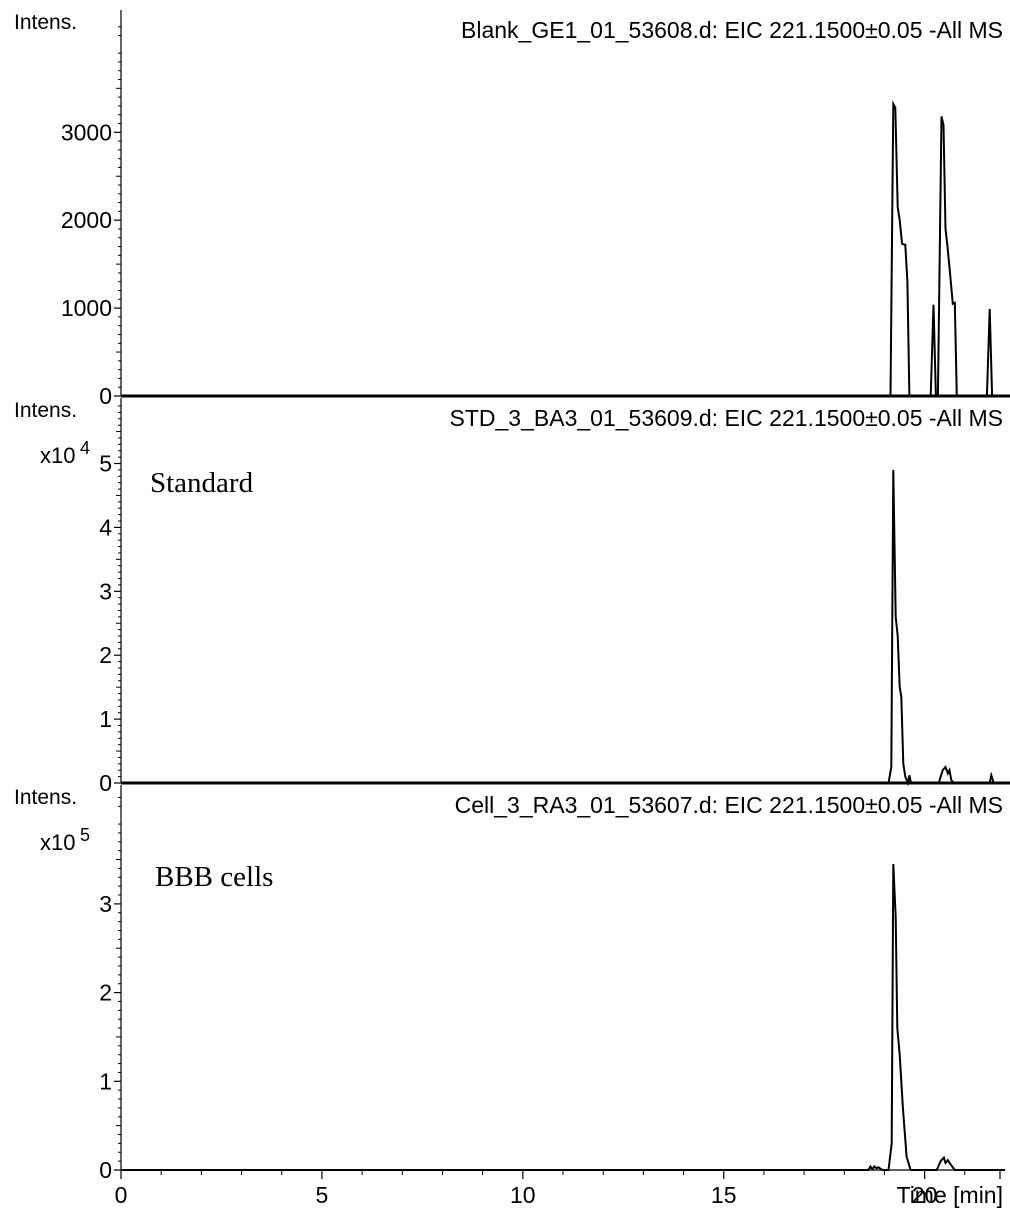 The image size is (1010, 1223). Describe the element at coordinates (925, 1195) in the screenshot. I see `x-tick-label: 20` at that location.